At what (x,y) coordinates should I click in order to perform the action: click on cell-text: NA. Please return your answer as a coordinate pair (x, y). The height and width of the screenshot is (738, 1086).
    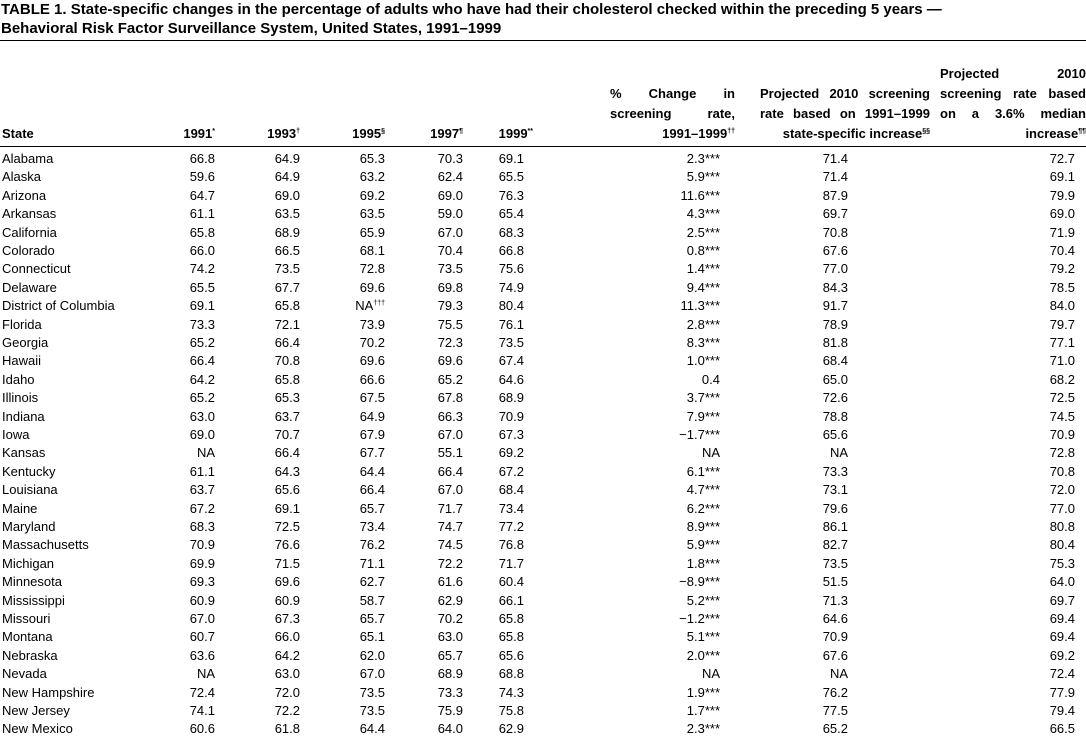
    Looking at the image, I should click on (364, 306).